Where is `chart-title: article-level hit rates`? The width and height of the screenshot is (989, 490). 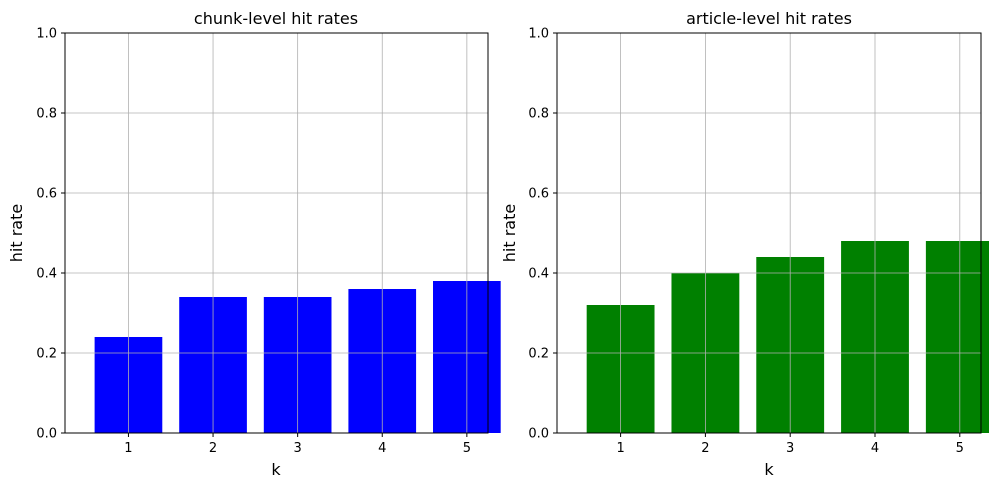 chart-title: article-level hit rates is located at coordinates (769, 18).